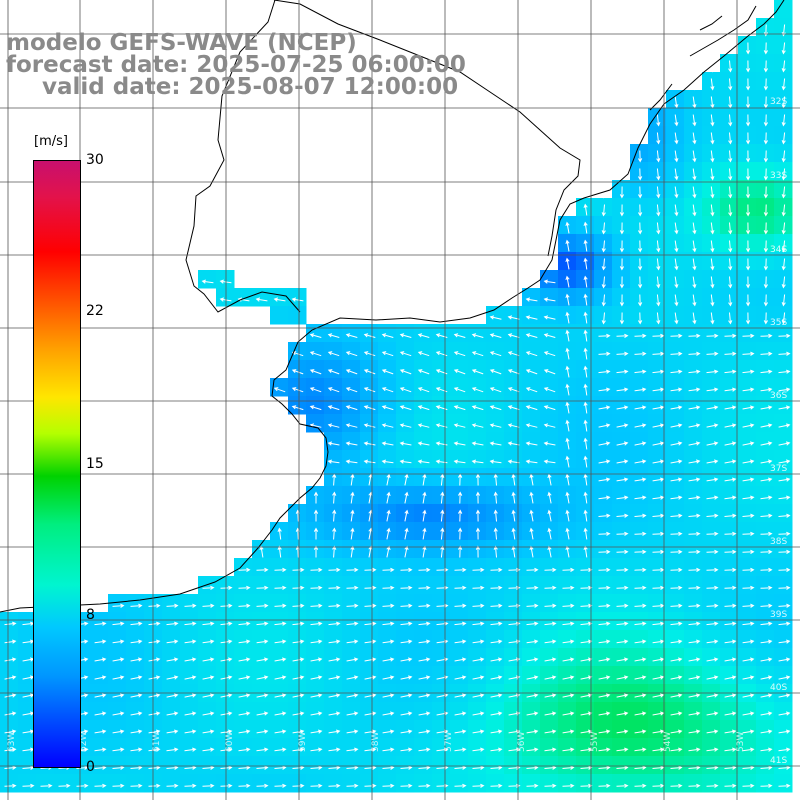 The width and height of the screenshot is (800, 800). Describe the element at coordinates (778, 250) in the screenshot. I see `lat-label: 34S` at that location.